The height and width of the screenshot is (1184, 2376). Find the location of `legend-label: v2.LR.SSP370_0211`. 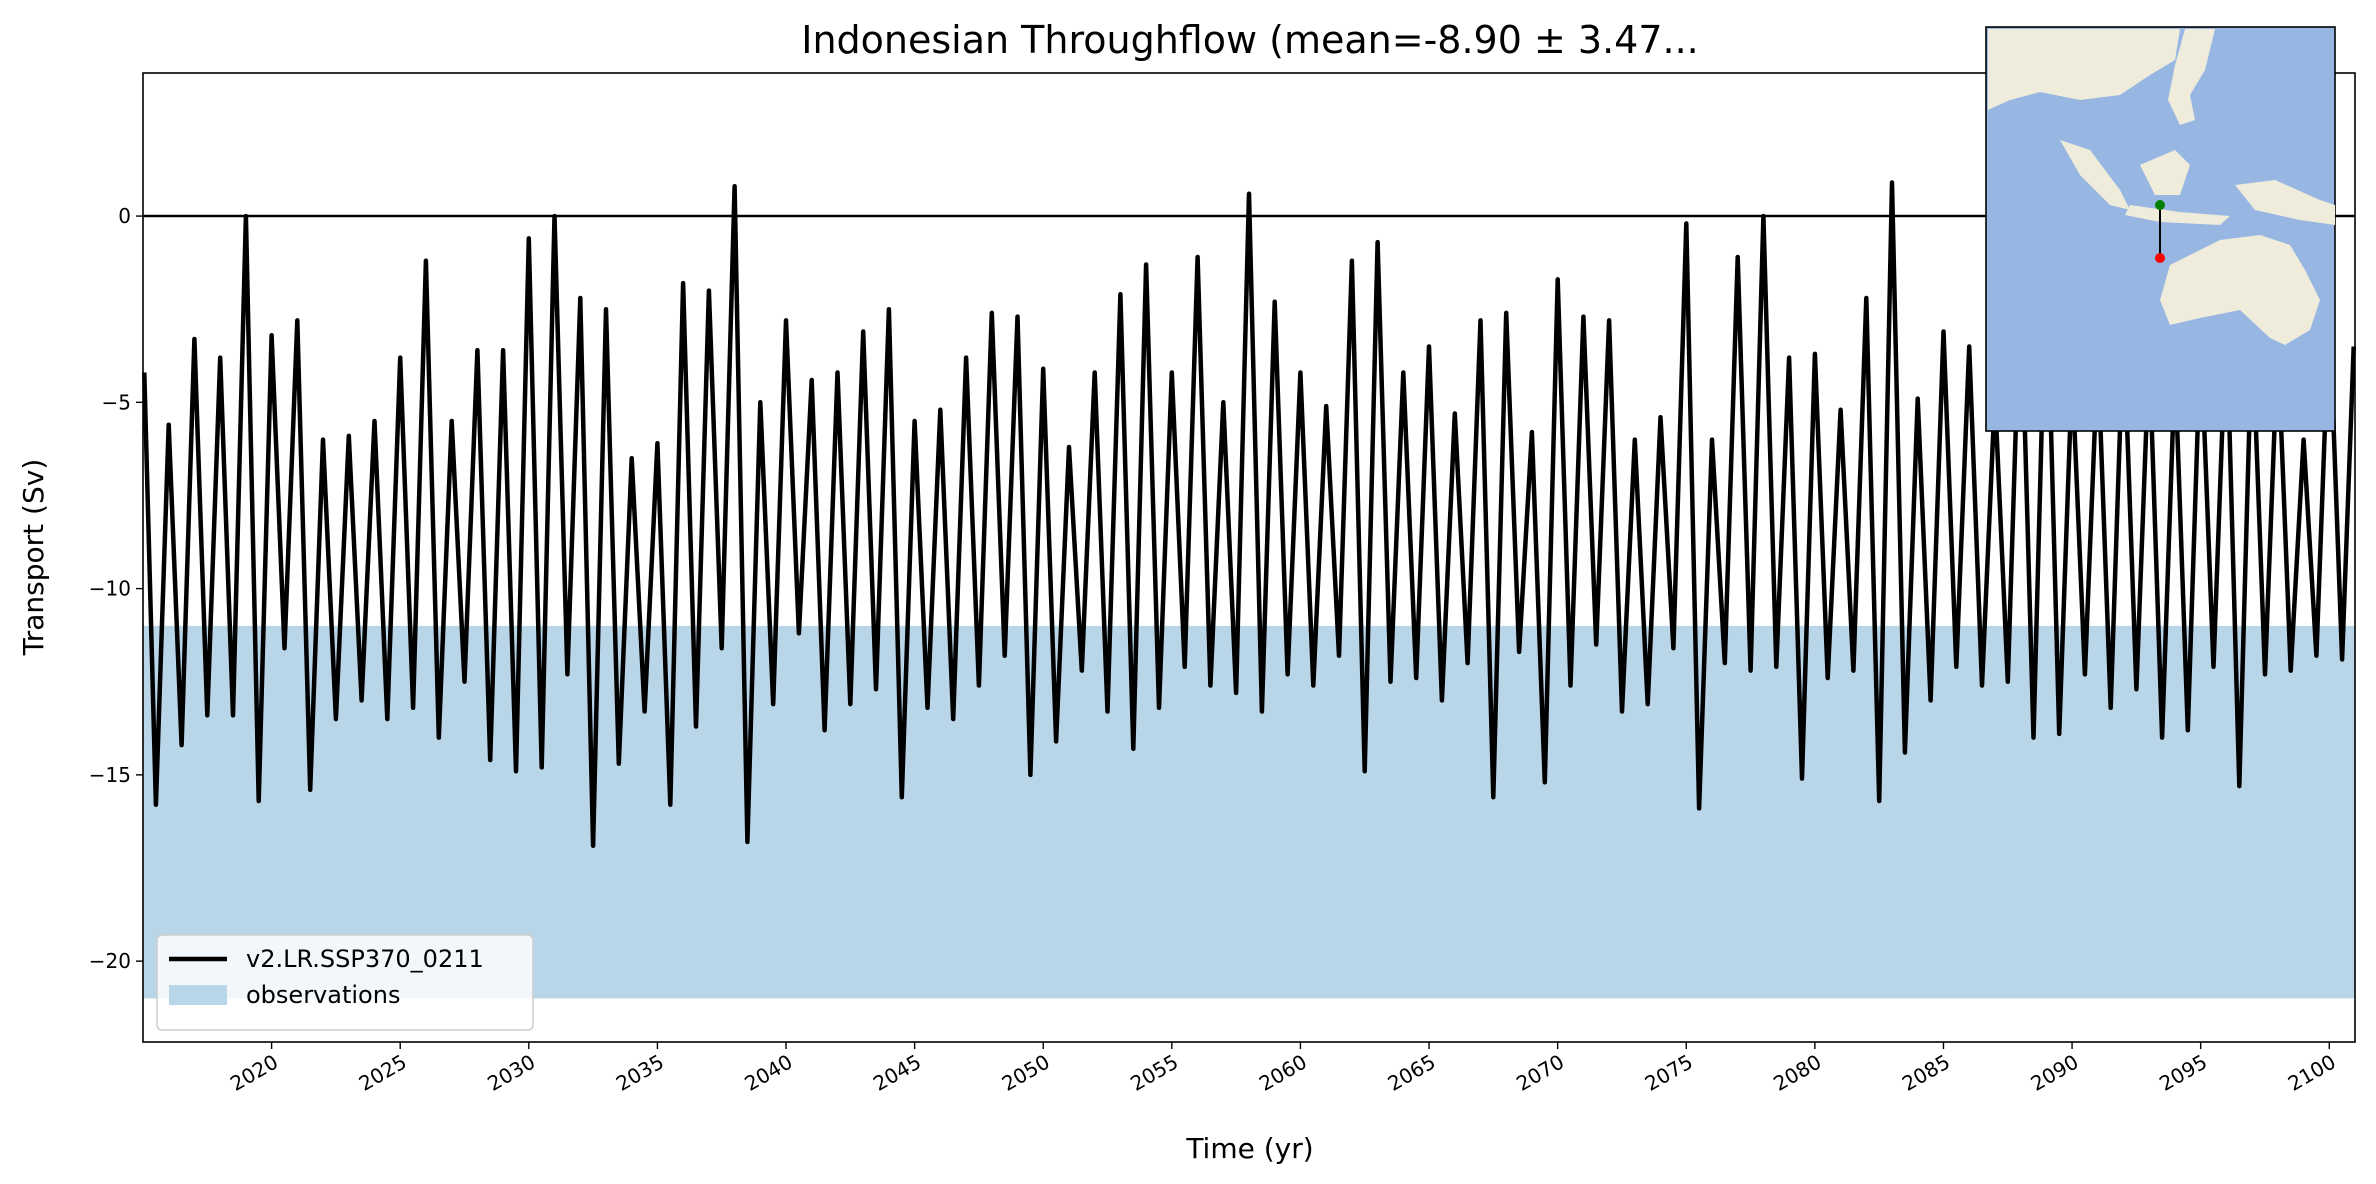

legend-label: v2.LR.SSP370_0211 is located at coordinates (365, 959).